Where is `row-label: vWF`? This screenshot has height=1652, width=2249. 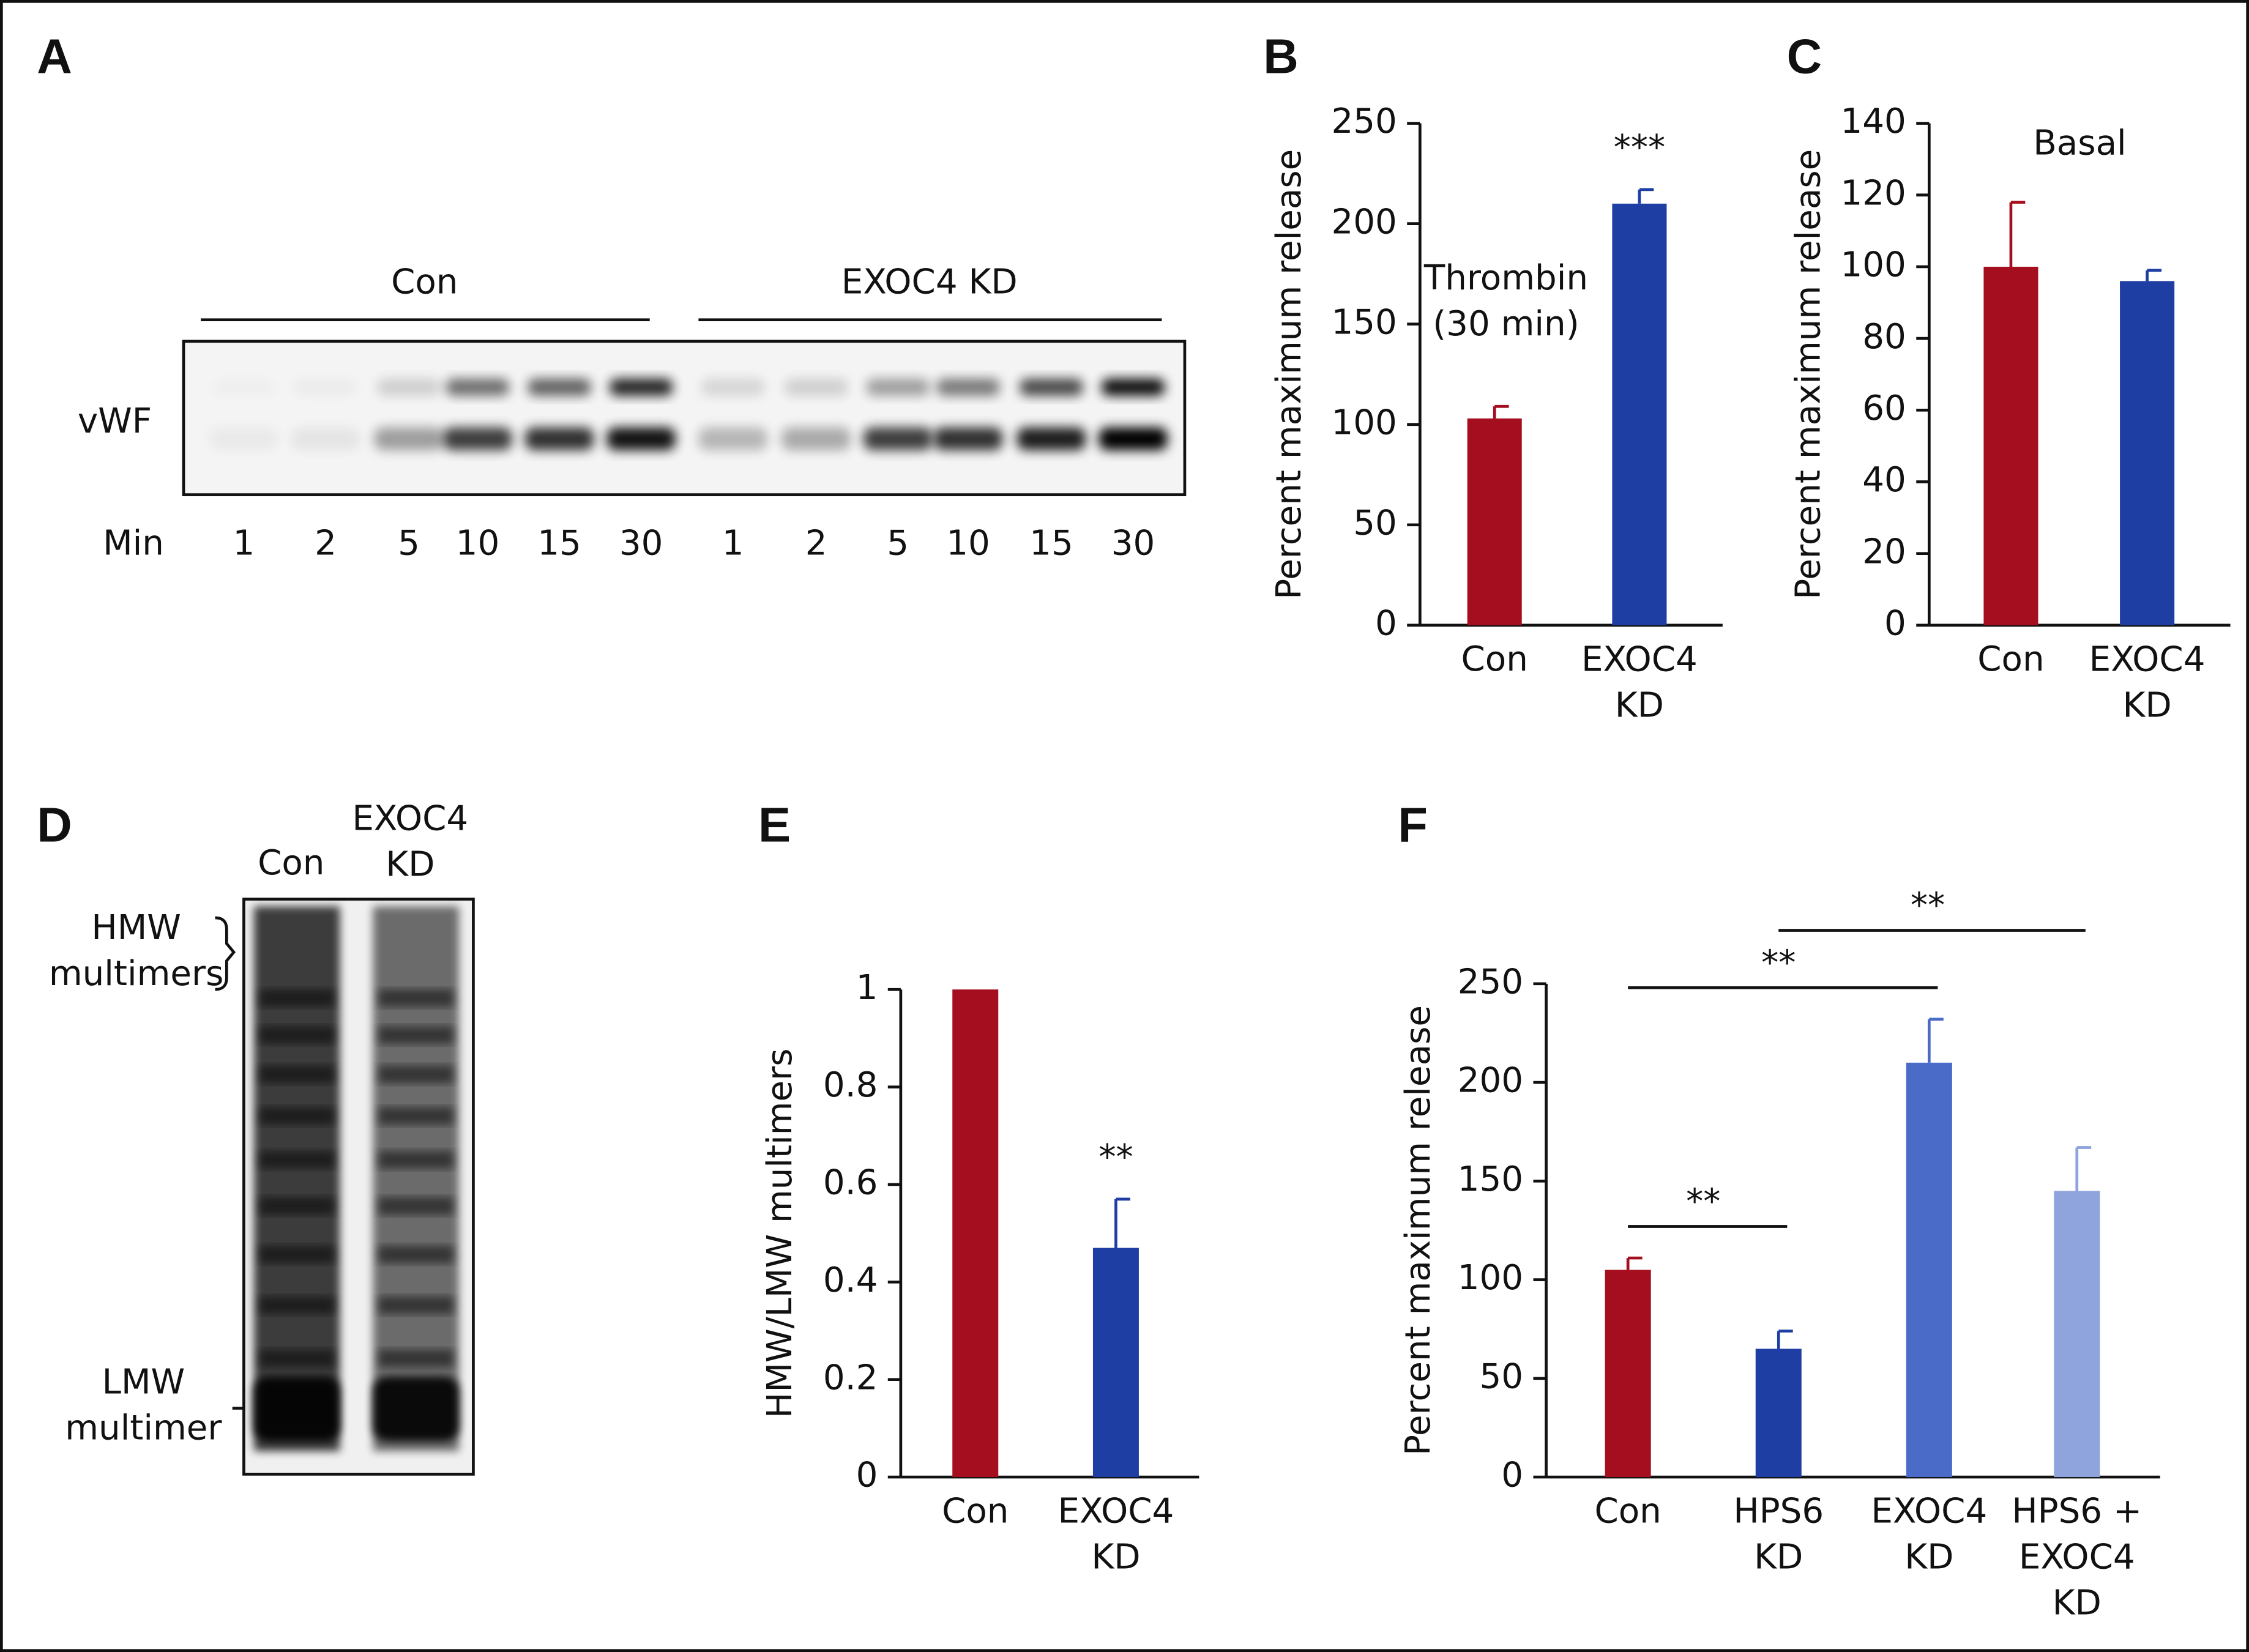
row-label: vWF is located at coordinates (115, 421).